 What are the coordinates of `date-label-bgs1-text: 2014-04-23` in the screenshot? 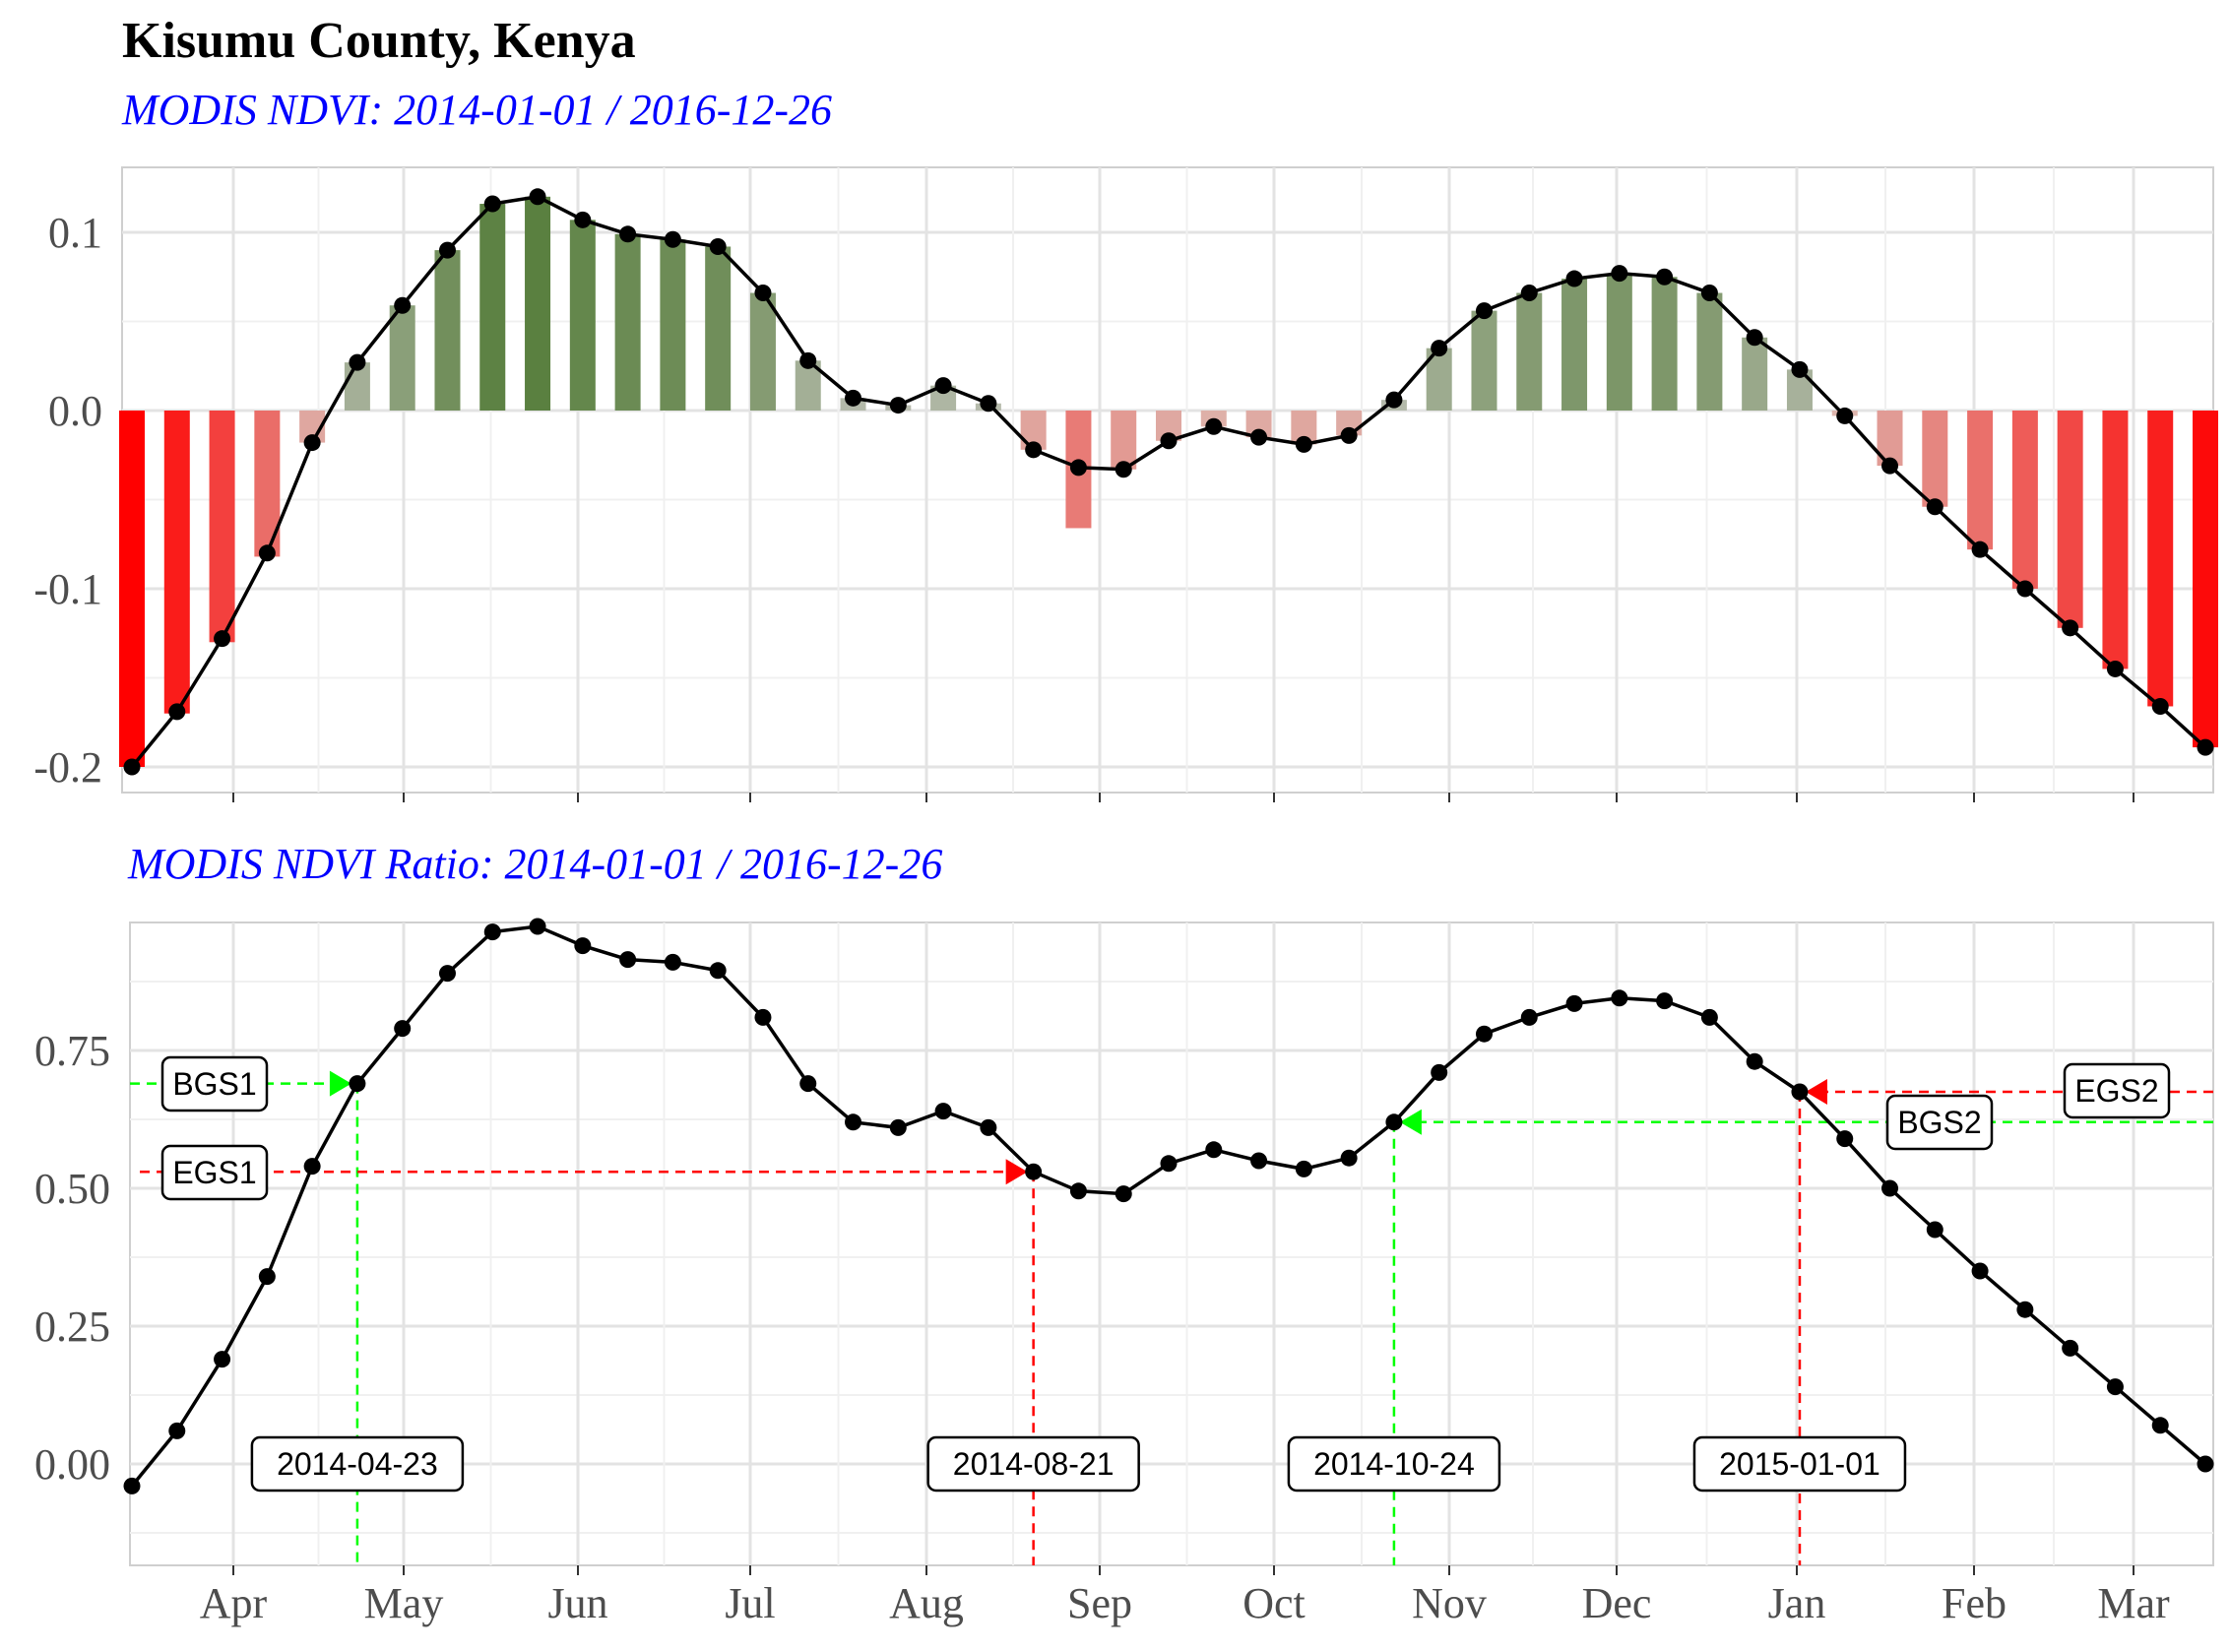 It's located at (357, 1464).